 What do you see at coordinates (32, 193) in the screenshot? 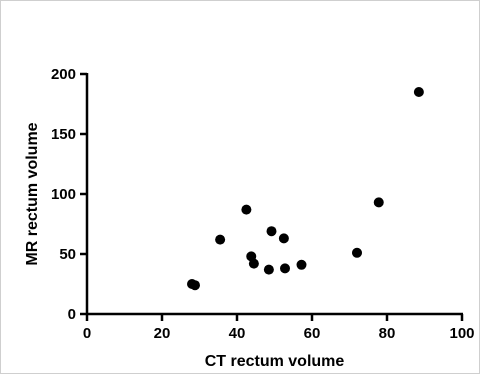
I see `y-axis-title: MR rectum volume` at bounding box center [32, 193].